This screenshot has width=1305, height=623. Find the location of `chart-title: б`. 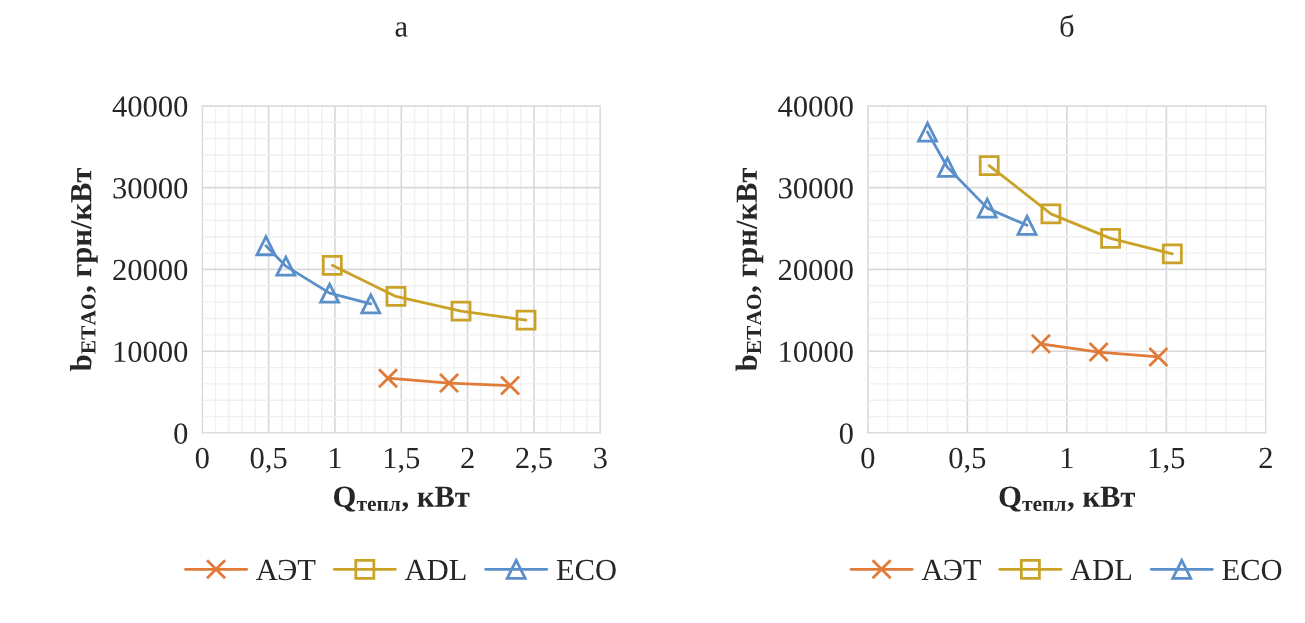

chart-title: б is located at coordinates (1067, 25).